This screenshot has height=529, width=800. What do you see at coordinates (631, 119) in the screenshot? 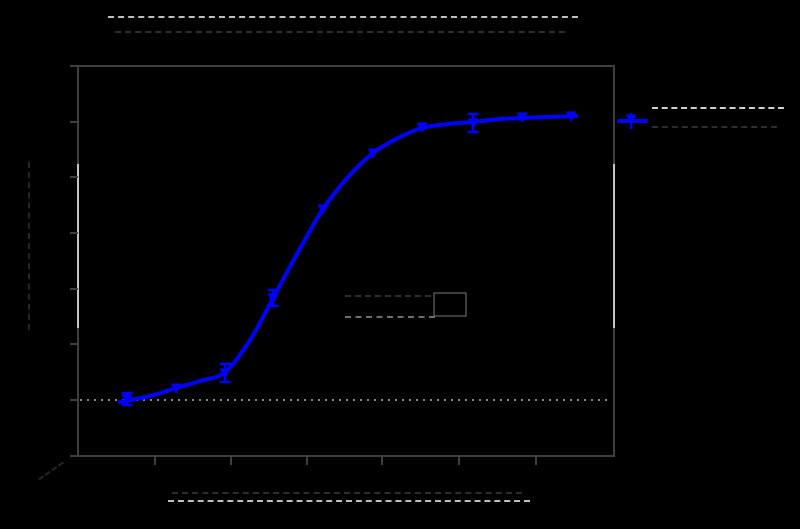
I see `legend-marker-triangle` at bounding box center [631, 119].